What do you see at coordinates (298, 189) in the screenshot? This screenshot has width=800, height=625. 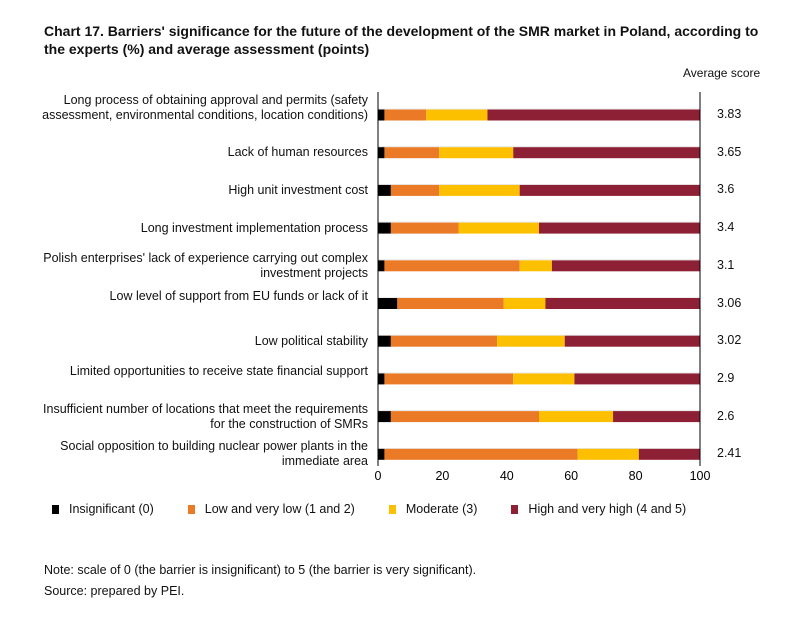 I see `category-label: High unit investment cost` at bounding box center [298, 189].